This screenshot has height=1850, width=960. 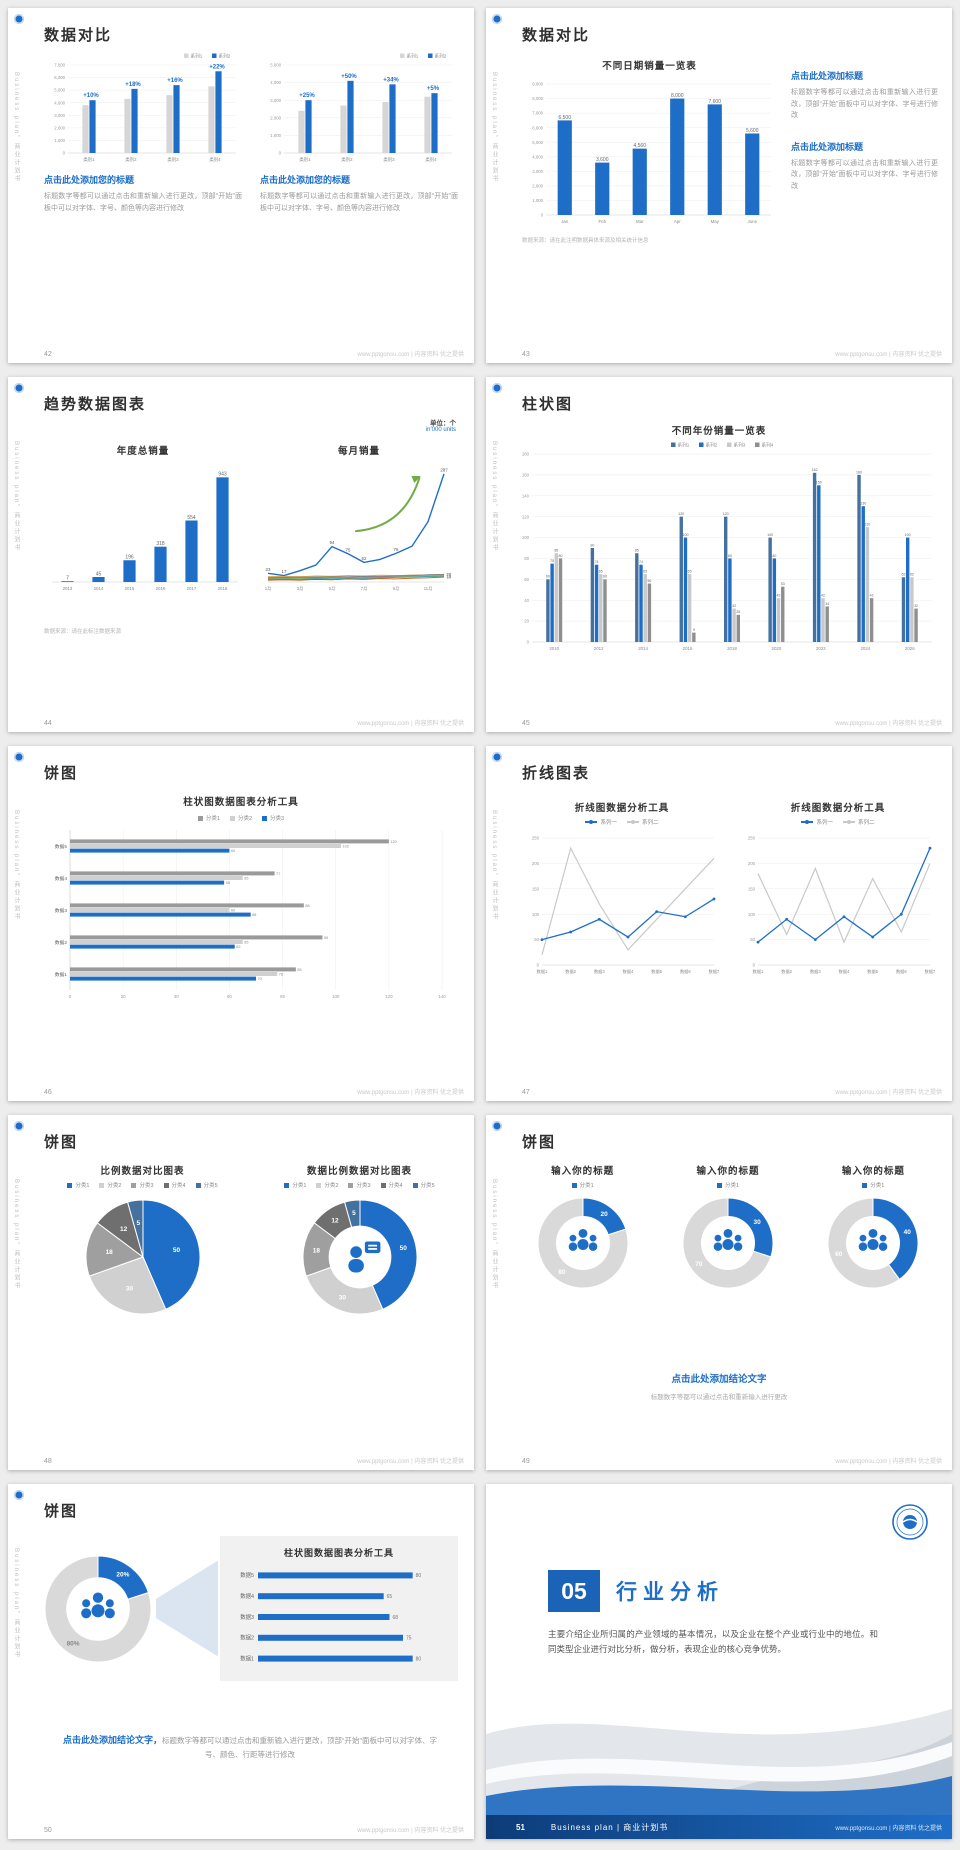 What do you see at coordinates (548, 404) in the screenshot?
I see `slide-title: 柱状图` at bounding box center [548, 404].